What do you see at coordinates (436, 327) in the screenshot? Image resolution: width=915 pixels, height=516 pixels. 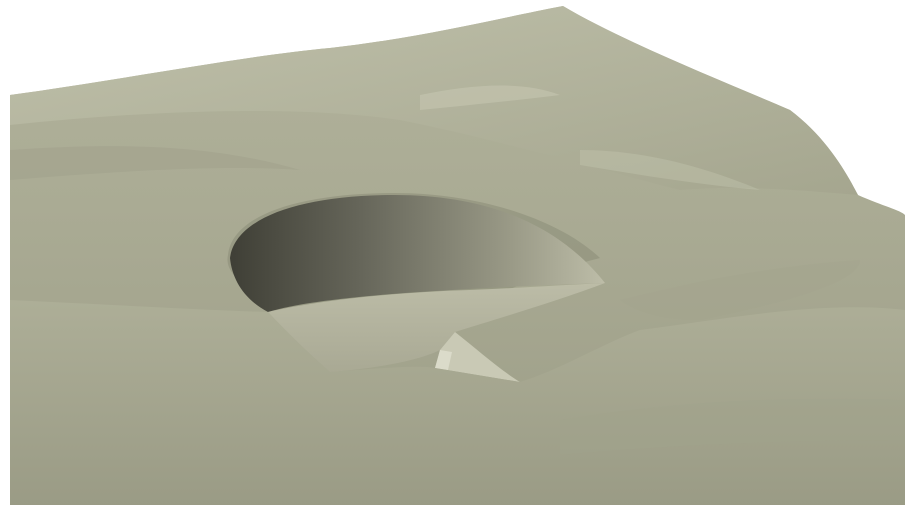 I see `pit-floor` at bounding box center [436, 327].